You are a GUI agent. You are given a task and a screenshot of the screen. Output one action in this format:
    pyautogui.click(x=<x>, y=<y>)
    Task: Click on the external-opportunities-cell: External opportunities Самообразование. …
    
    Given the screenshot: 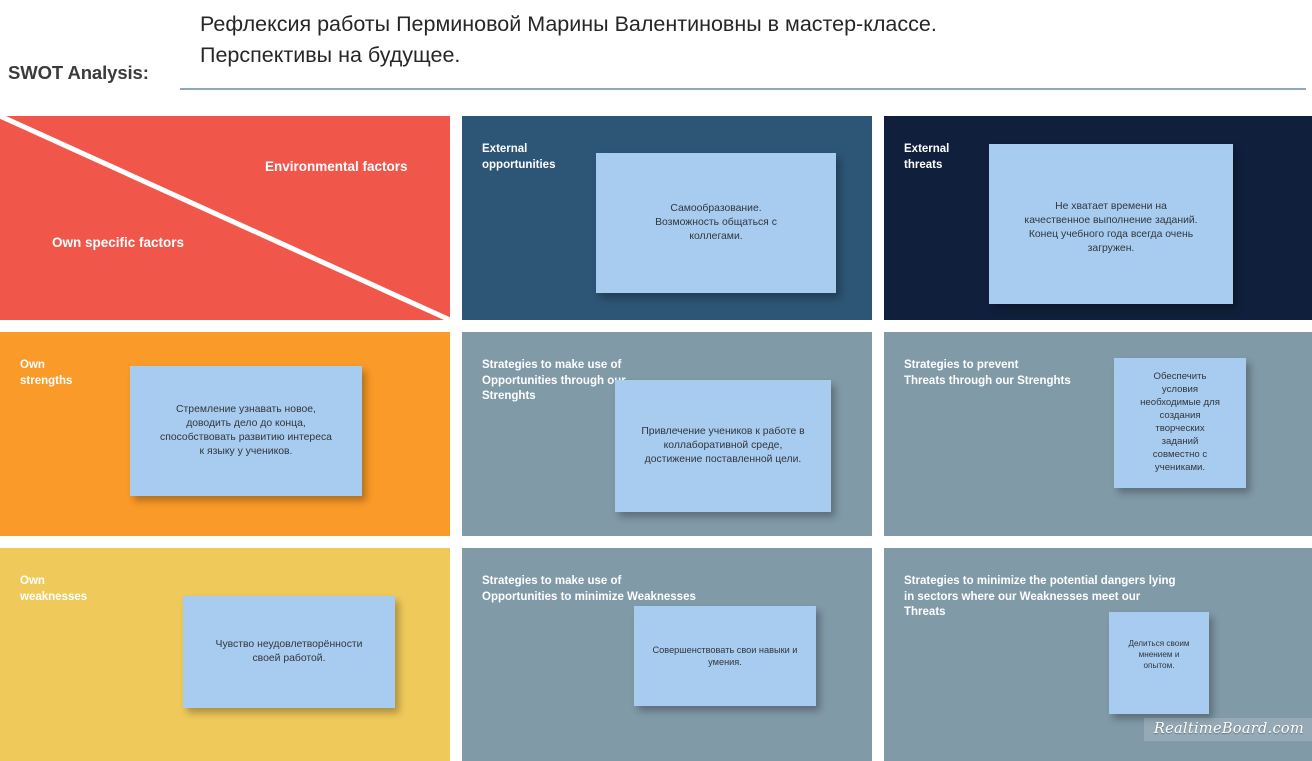 What is the action you would take?
    pyautogui.click(x=667, y=218)
    